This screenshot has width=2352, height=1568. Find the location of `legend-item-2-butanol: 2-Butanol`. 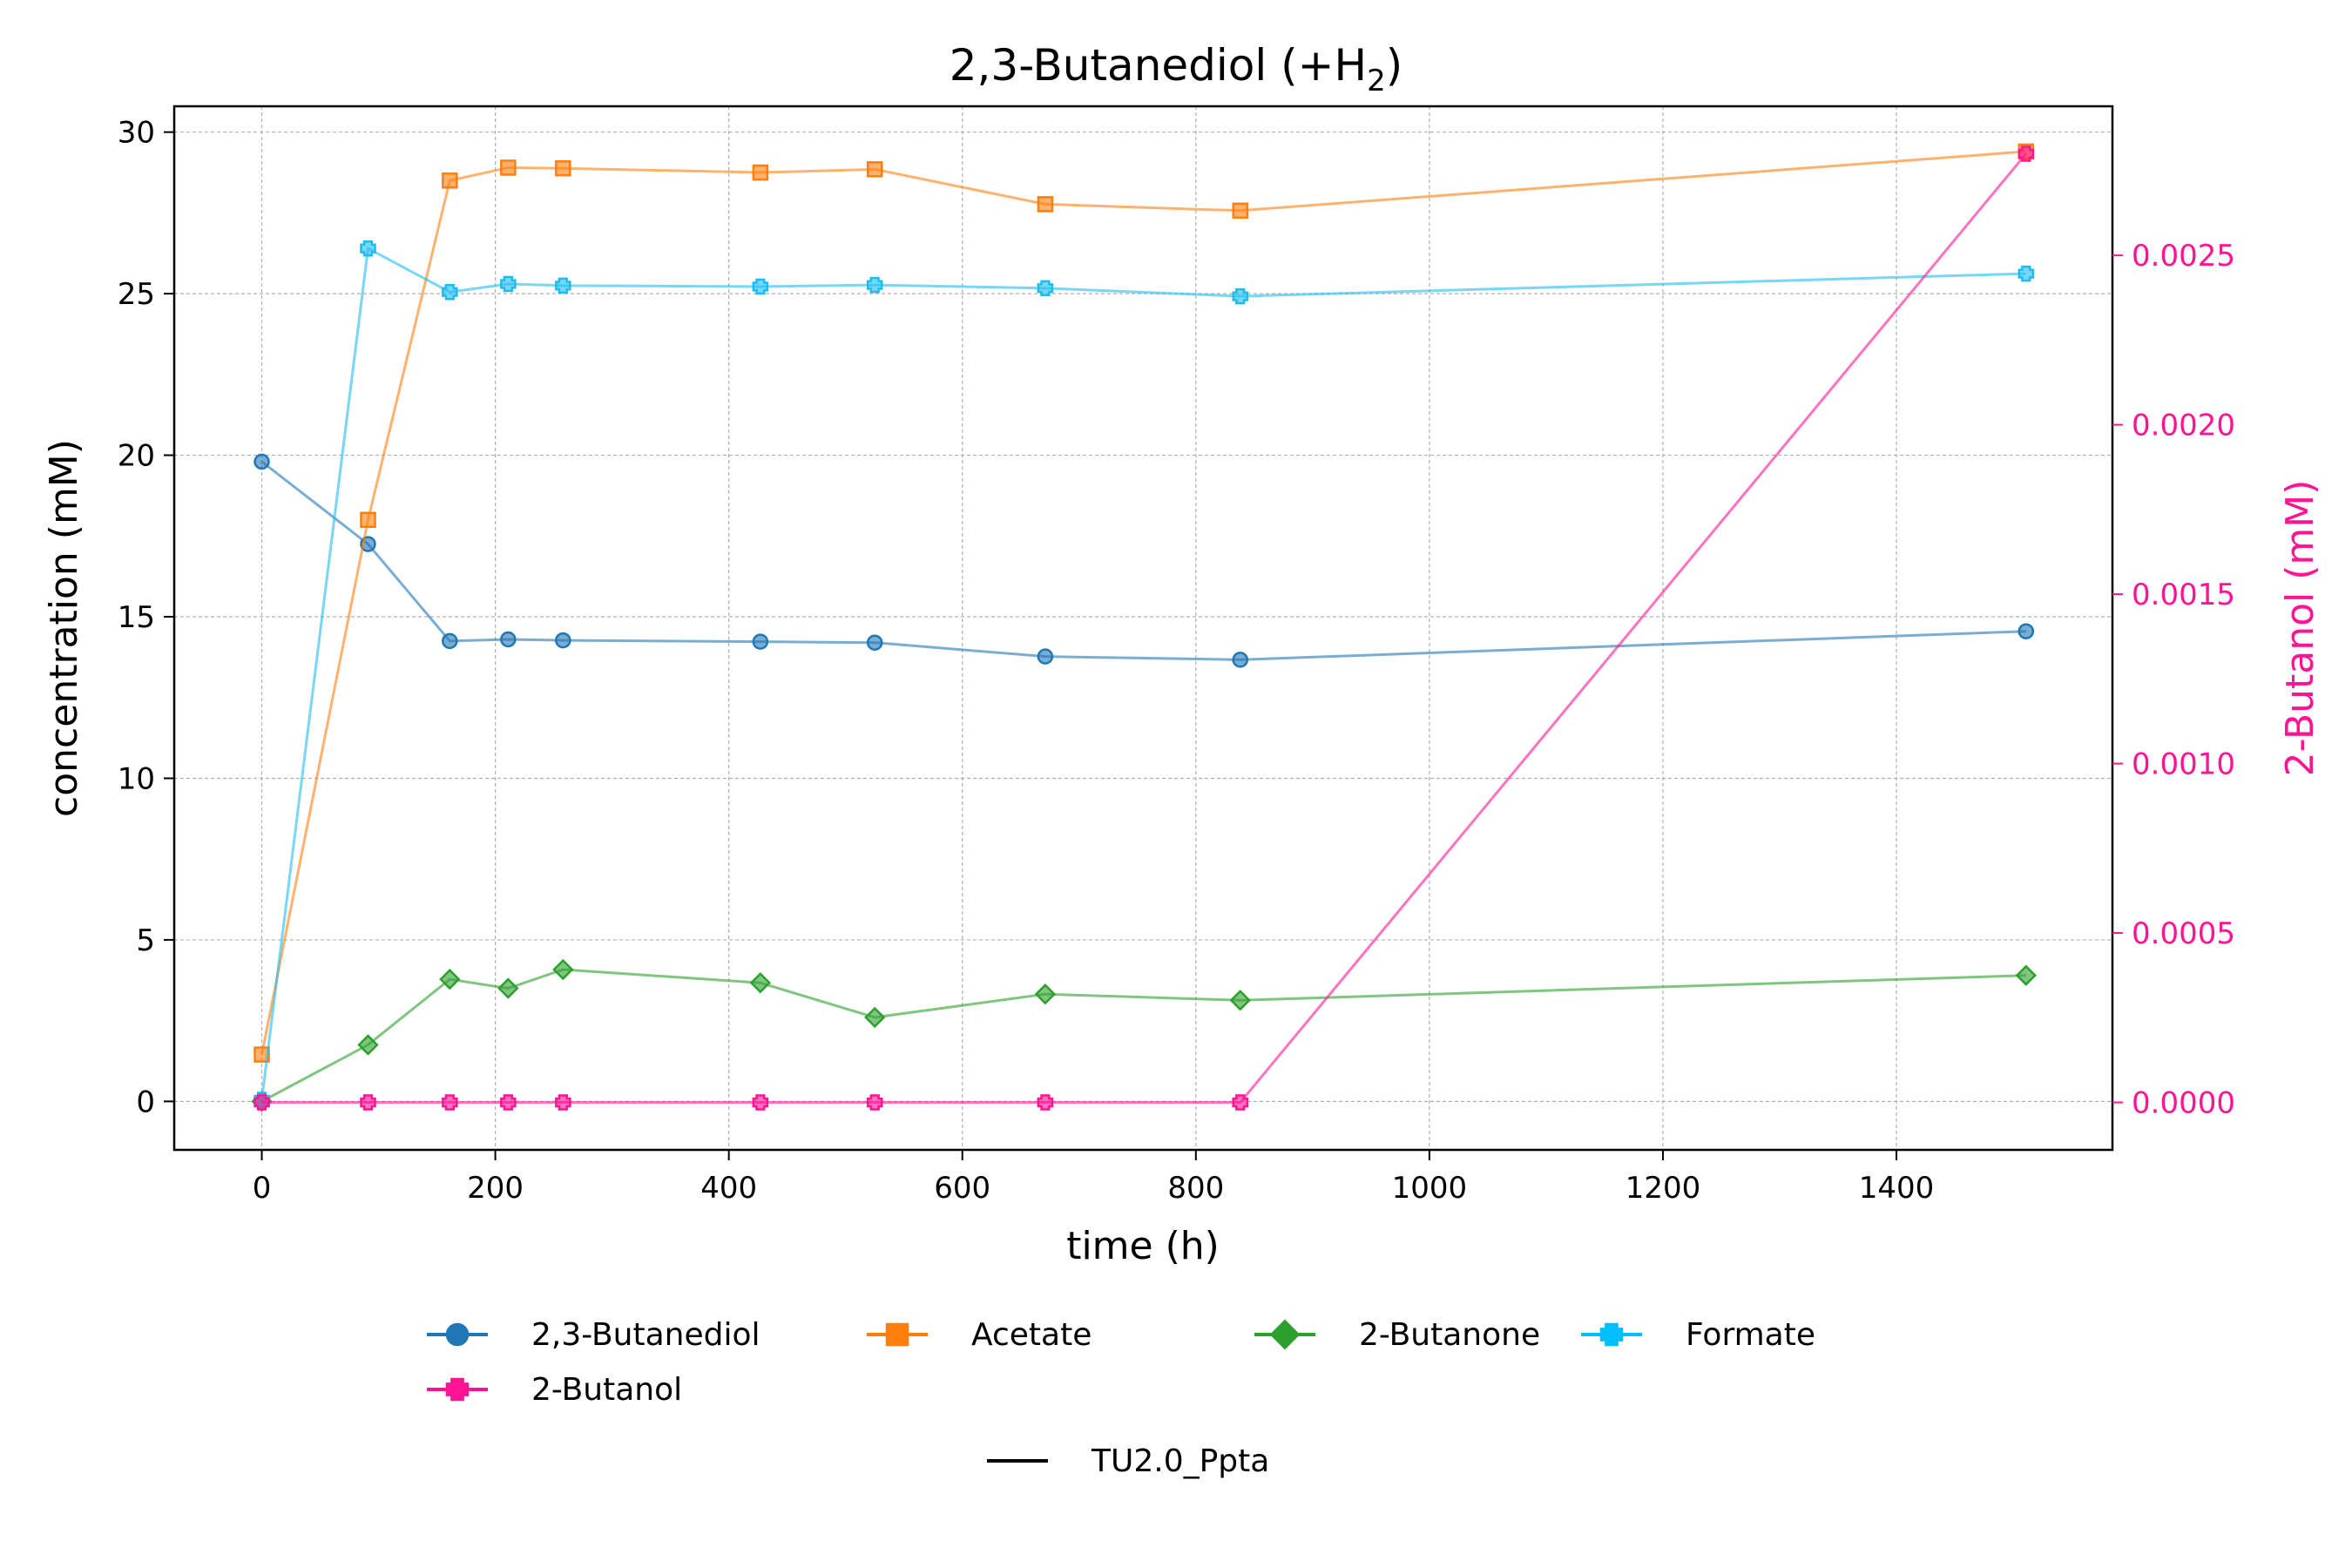

legend-item-2-butanol: 2-Butanol is located at coordinates (554, 1390).